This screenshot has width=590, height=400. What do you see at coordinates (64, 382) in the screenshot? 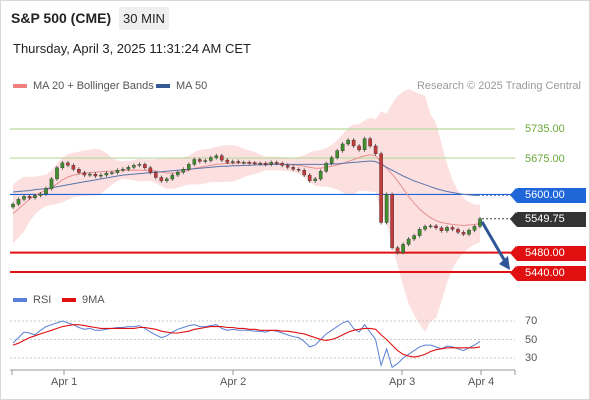
I see `x-label-apr1: Apr 1` at bounding box center [64, 382].